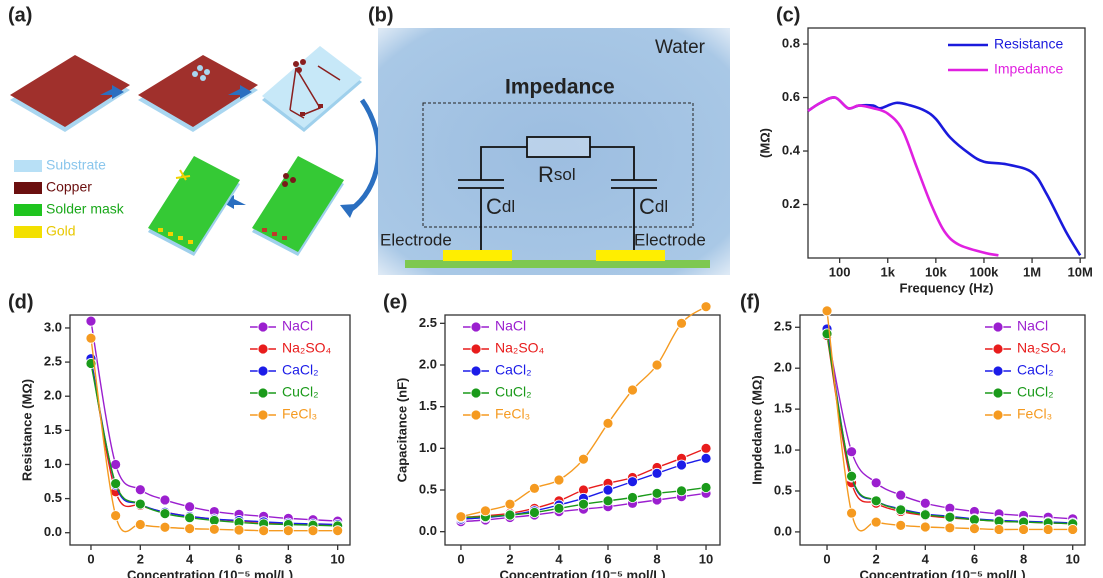 The width and height of the screenshot is (1103, 578). I want to click on label-rsol: Rsol, so click(557, 174).